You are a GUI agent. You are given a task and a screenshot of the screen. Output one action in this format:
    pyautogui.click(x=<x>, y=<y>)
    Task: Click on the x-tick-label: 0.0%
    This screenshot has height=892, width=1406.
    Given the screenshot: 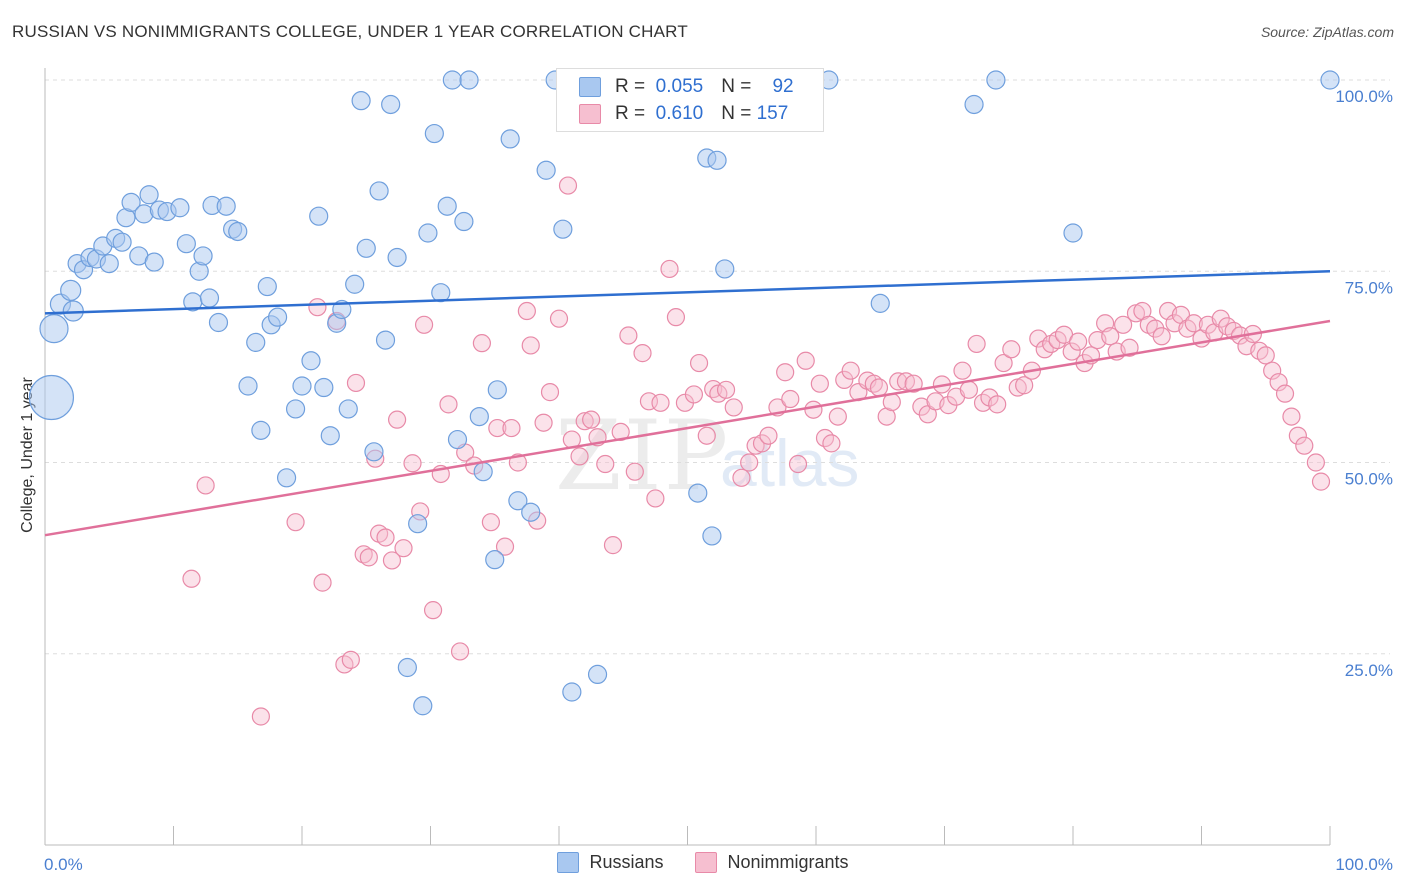 What is the action you would take?
    pyautogui.click(x=63, y=864)
    